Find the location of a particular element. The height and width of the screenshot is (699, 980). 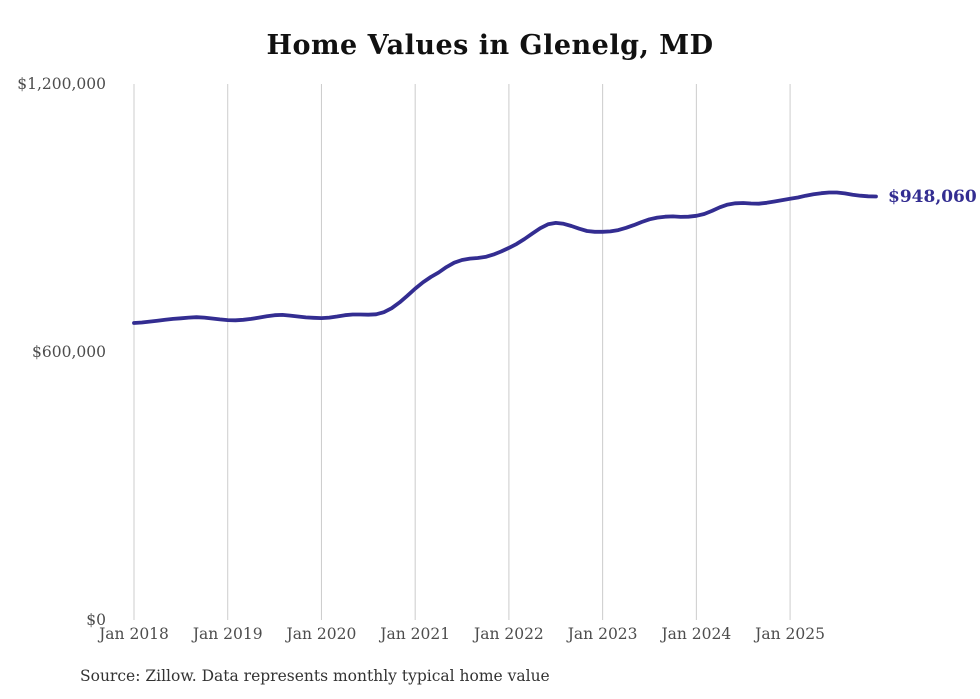

y-axis-tick-label: $0 is located at coordinates (96, 620).